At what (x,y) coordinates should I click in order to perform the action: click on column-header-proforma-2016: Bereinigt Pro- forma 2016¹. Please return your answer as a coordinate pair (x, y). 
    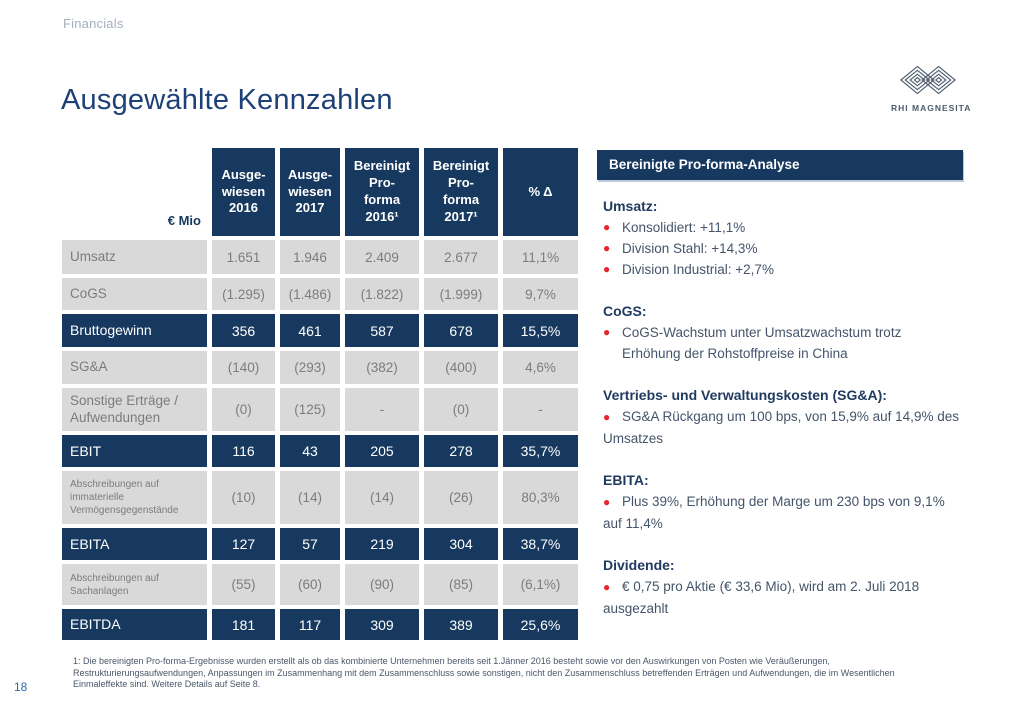
    Looking at the image, I should click on (382, 192).